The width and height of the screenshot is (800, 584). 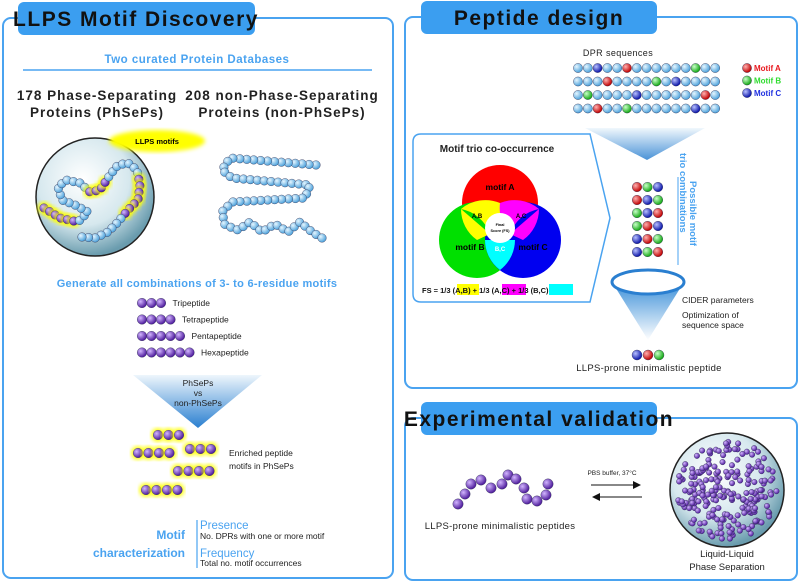 I want to click on optimization-label-1: Optimization of, so click(x=710, y=315).